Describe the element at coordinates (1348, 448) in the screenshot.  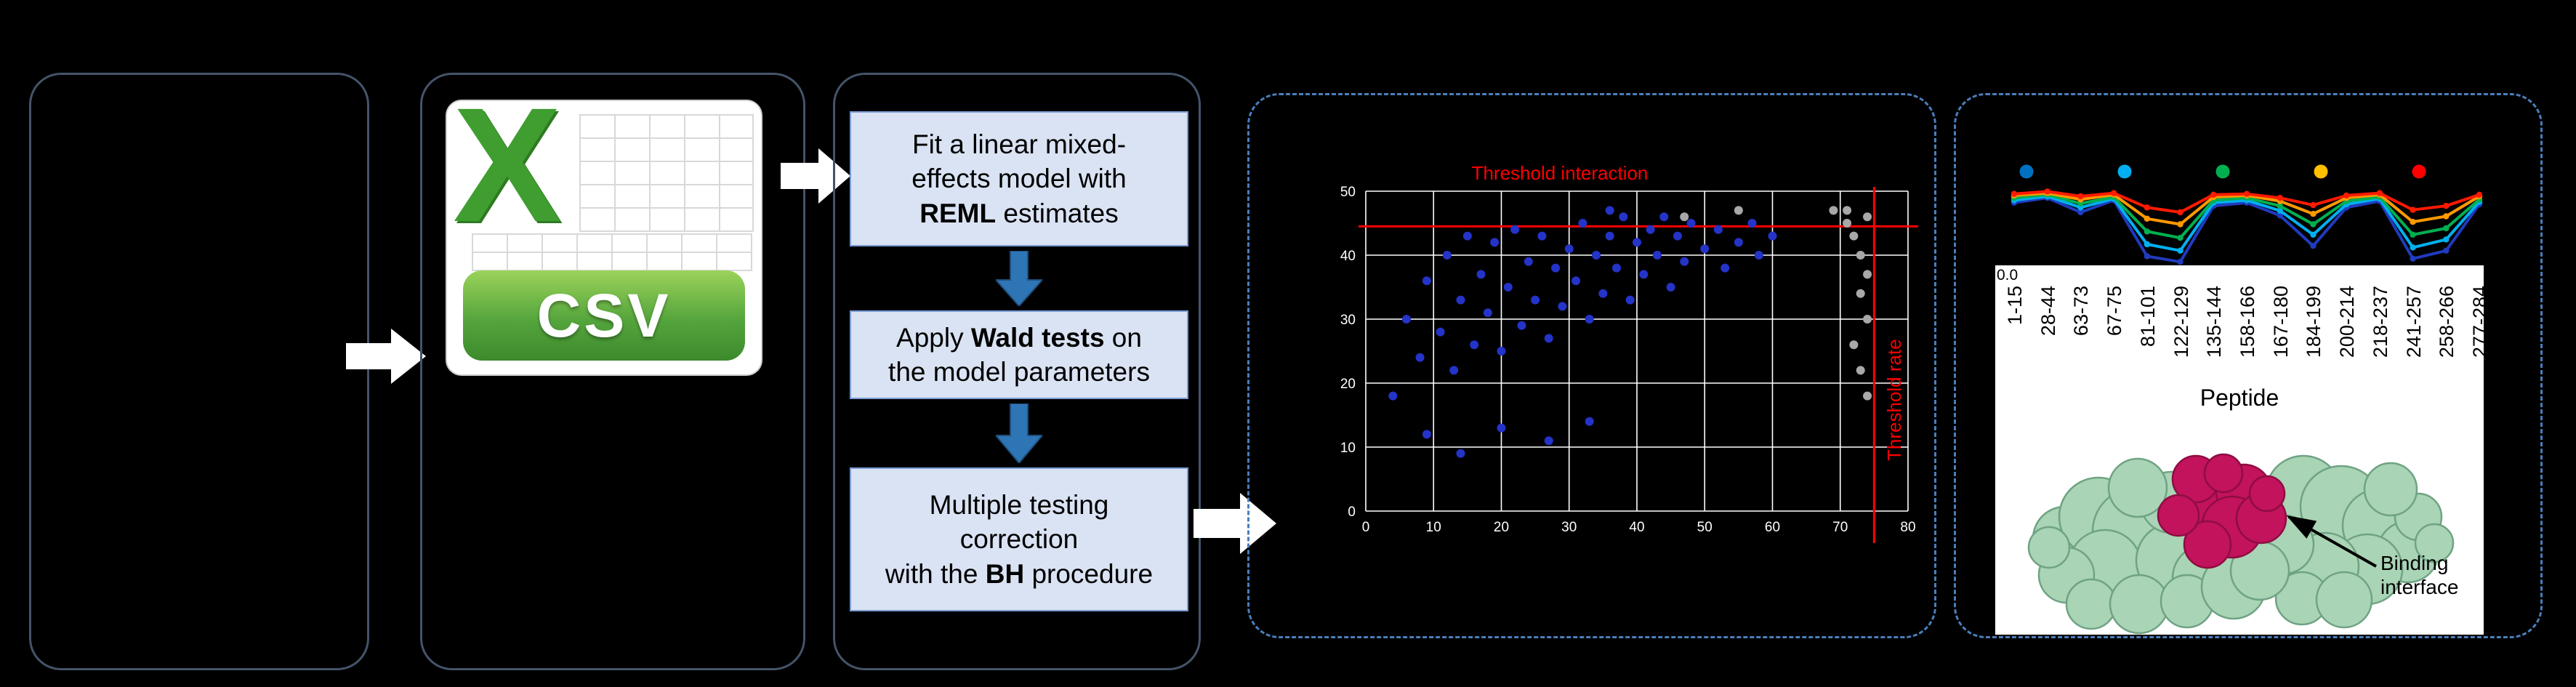
I see `y-tick-label: 10` at that location.